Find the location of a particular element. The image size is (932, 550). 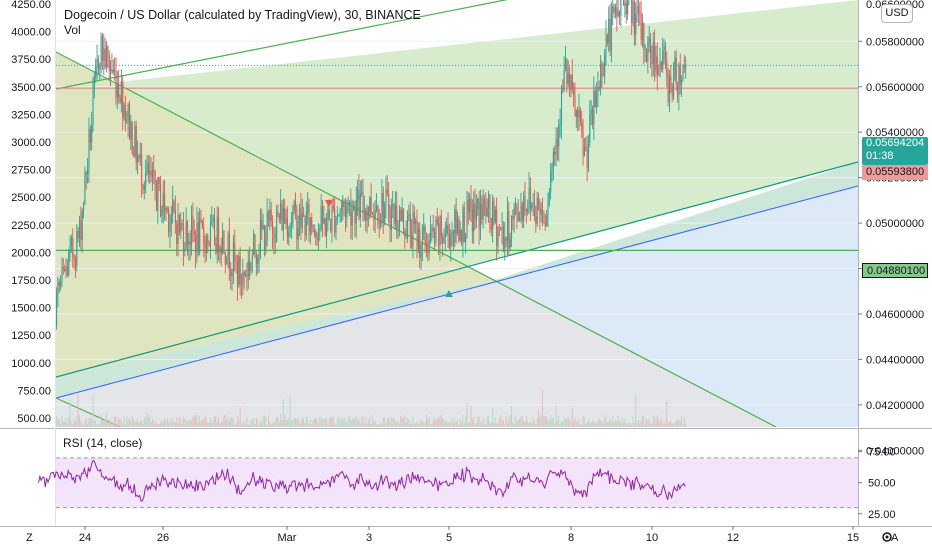

right-axis-label: 0.04000000 is located at coordinates (895, 451).